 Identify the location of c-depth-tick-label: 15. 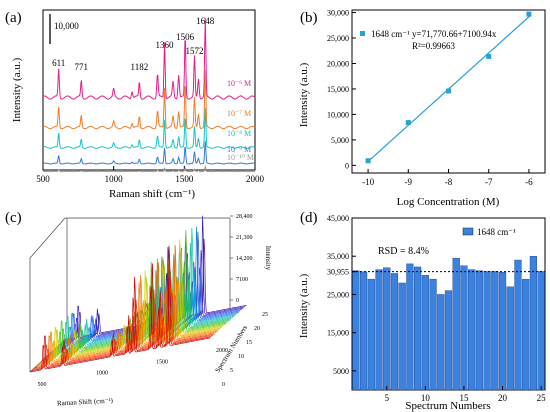
(249, 343).